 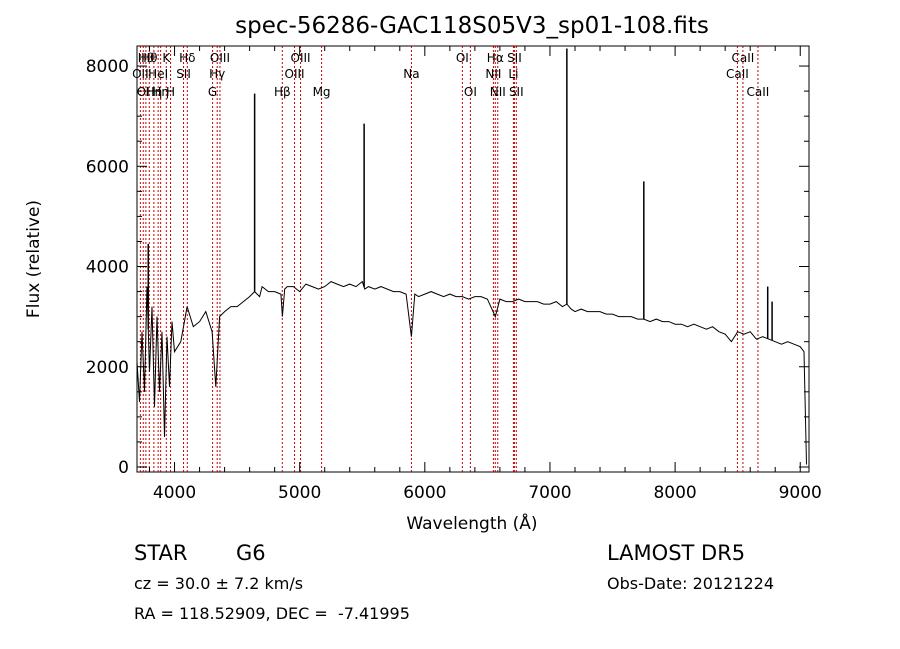 I want to click on x-tick-label: 5000, so click(x=299, y=493).